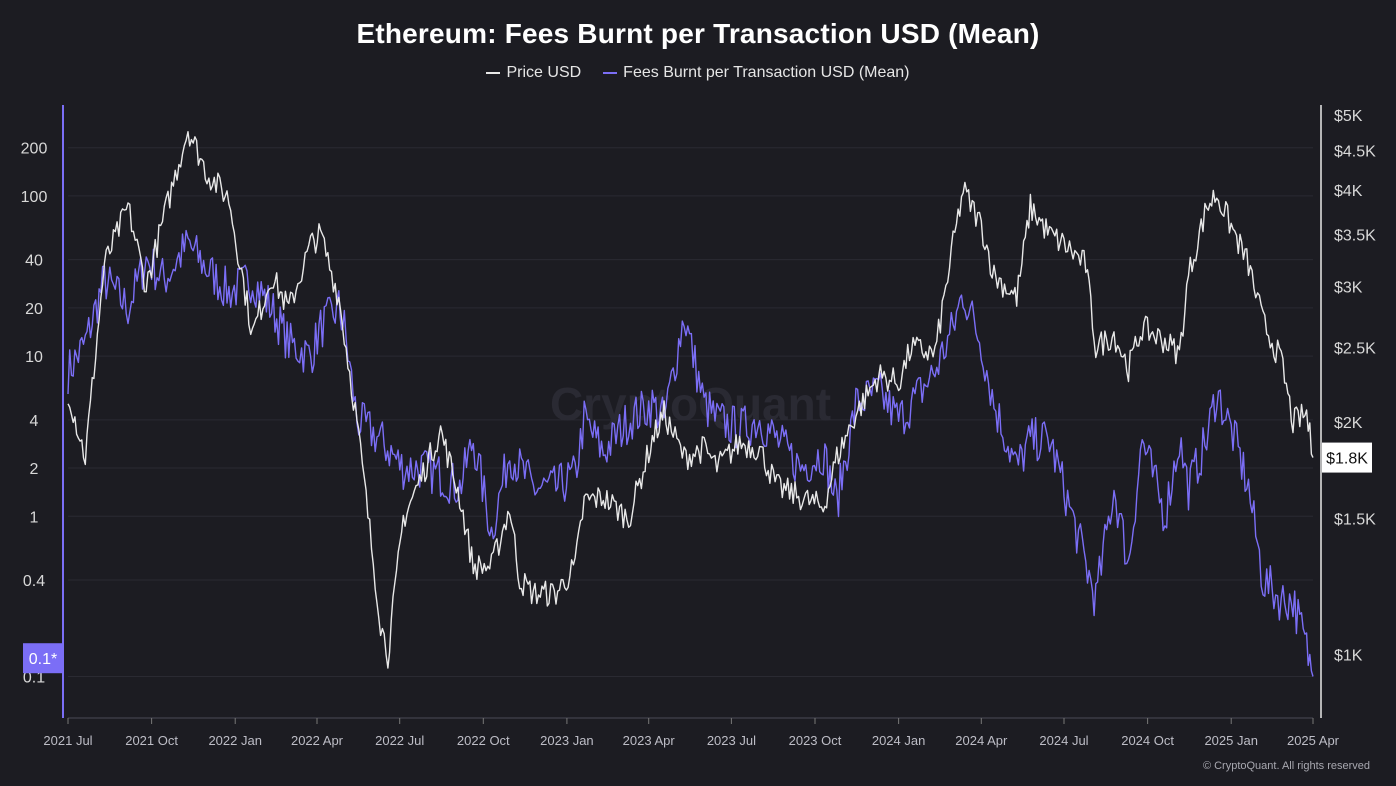  What do you see at coordinates (34, 517) in the screenshot?
I see `y-left-tick-label: 1` at bounding box center [34, 517].